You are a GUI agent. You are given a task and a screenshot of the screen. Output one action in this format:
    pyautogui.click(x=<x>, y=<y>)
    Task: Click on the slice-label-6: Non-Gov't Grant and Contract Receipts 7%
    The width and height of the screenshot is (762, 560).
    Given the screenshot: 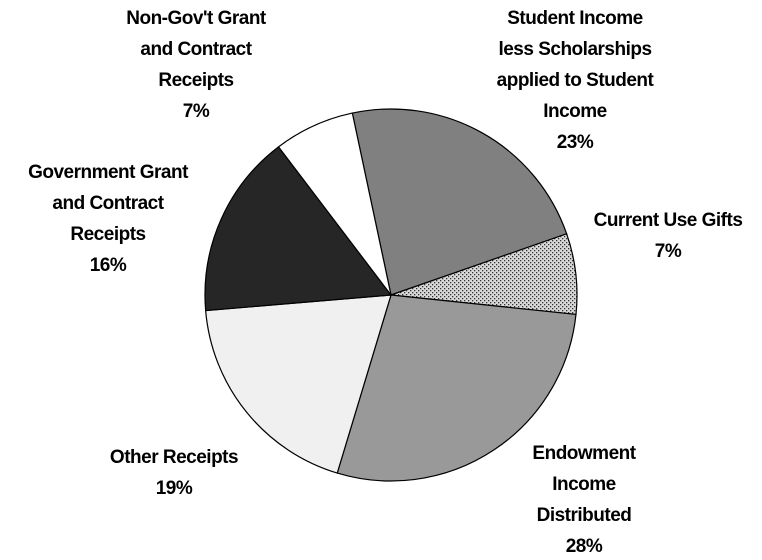 What is the action you would take?
    pyautogui.click(x=196, y=65)
    